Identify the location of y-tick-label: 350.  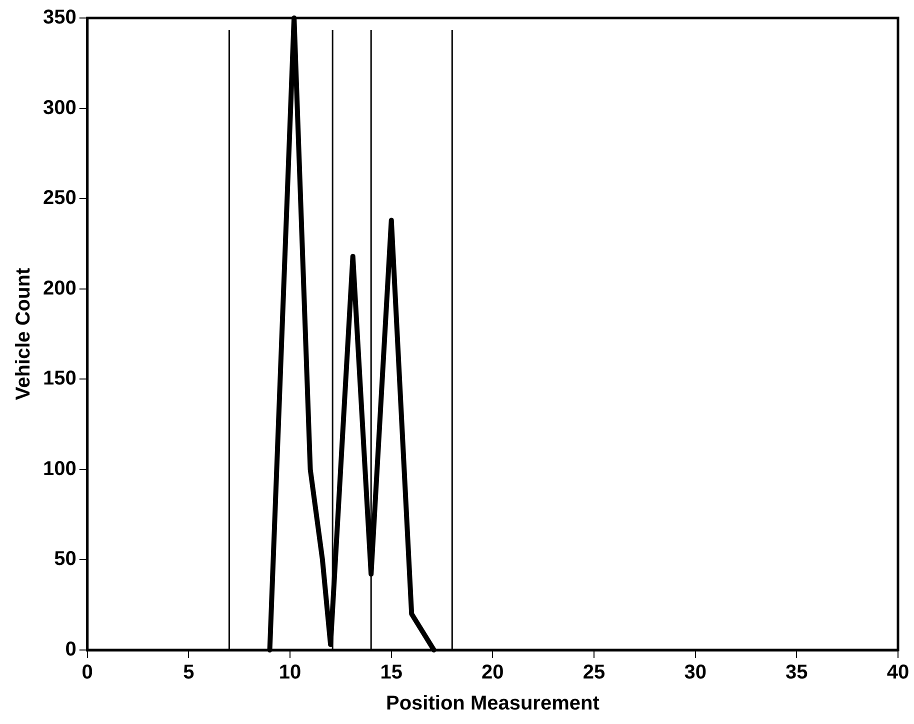
(59, 17).